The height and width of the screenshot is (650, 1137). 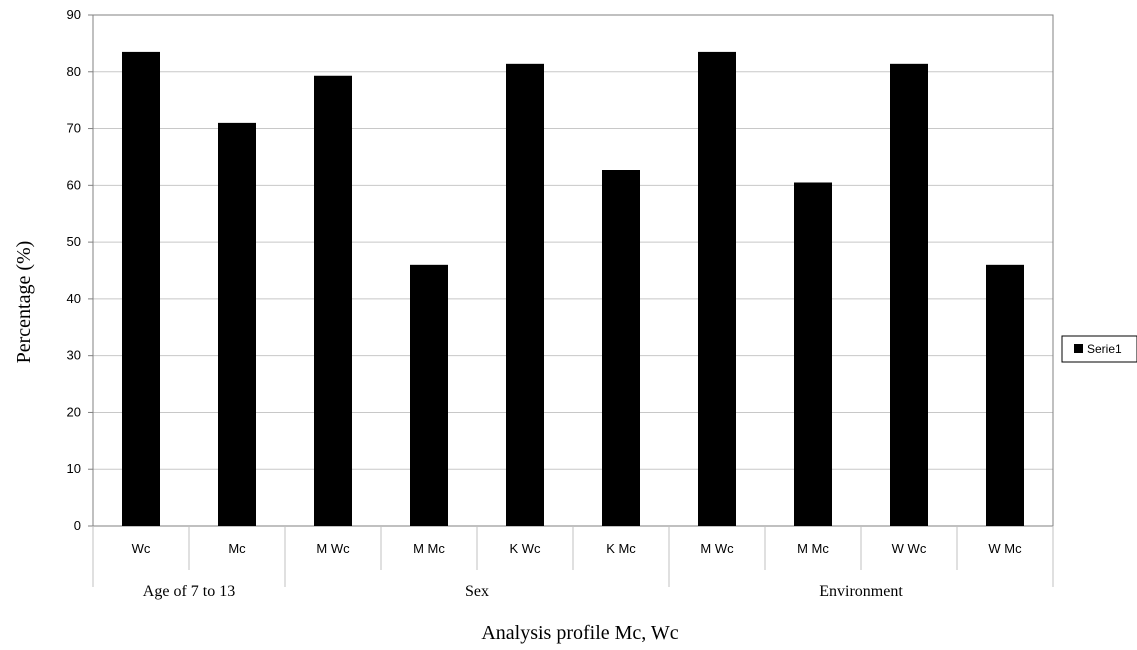 What do you see at coordinates (1104, 349) in the screenshot?
I see `legend-label: Serie1` at bounding box center [1104, 349].